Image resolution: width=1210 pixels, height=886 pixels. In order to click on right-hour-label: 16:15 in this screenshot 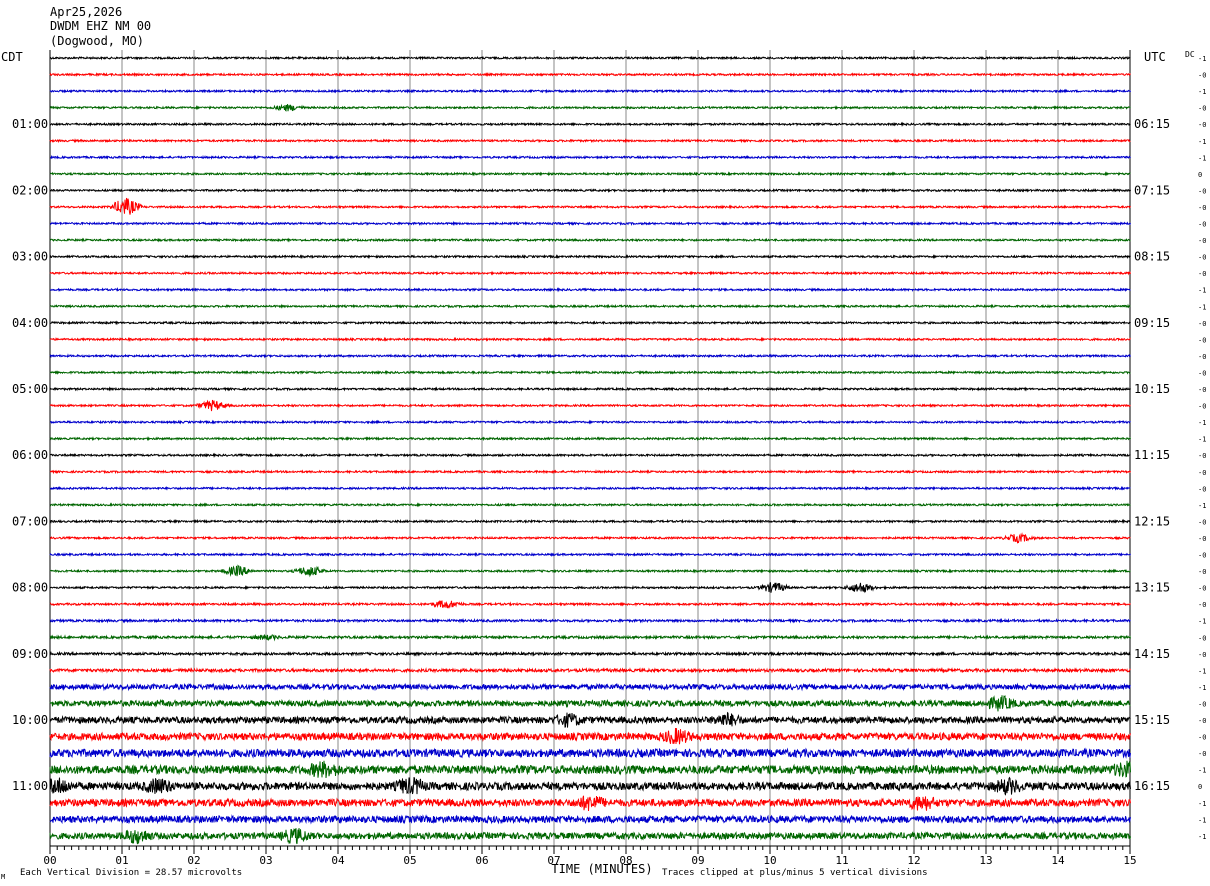, I will do `click(1152, 786)`.